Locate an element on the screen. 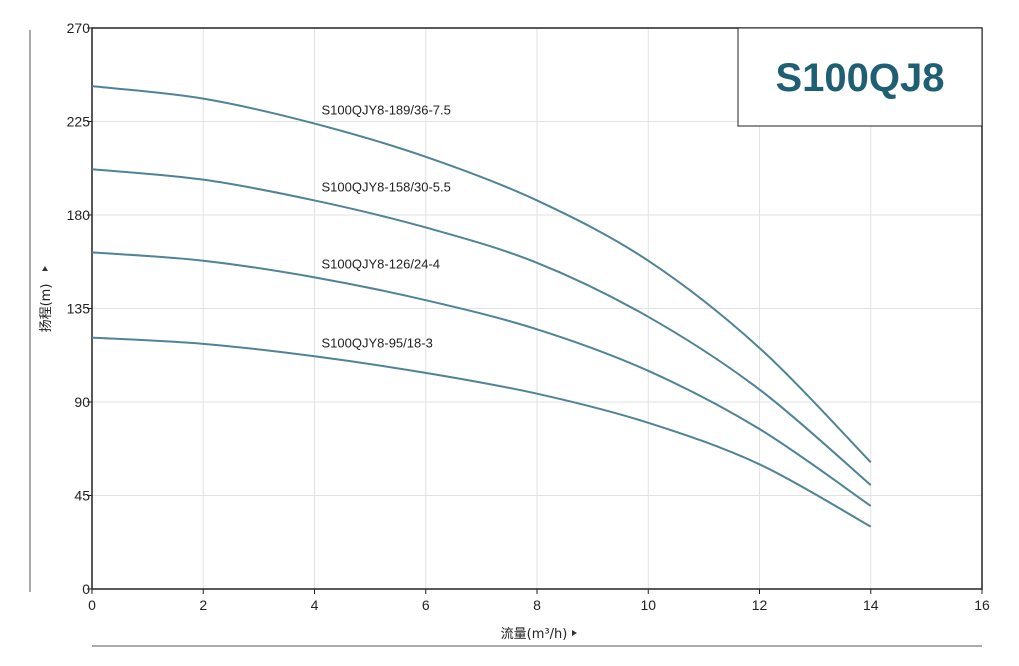 This screenshot has width=1019, height=666. x-tick-label: 10 is located at coordinates (648, 605).